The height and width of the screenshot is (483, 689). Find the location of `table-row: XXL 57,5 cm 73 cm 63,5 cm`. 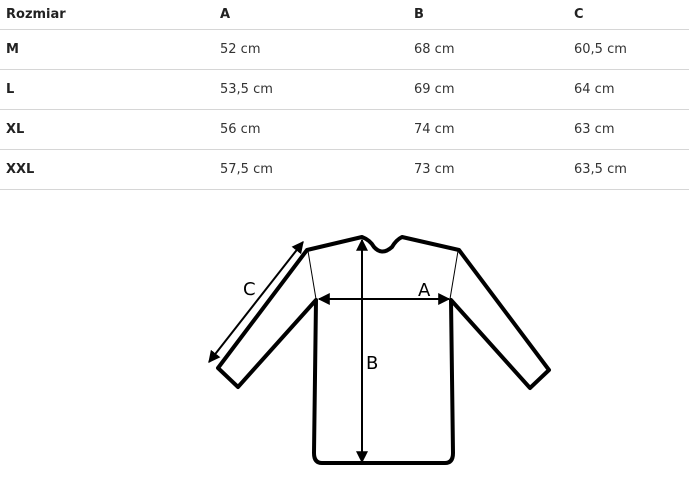

table-row: XXL 57,5 cm 73 cm 63,5 cm is located at coordinates (344, 169).